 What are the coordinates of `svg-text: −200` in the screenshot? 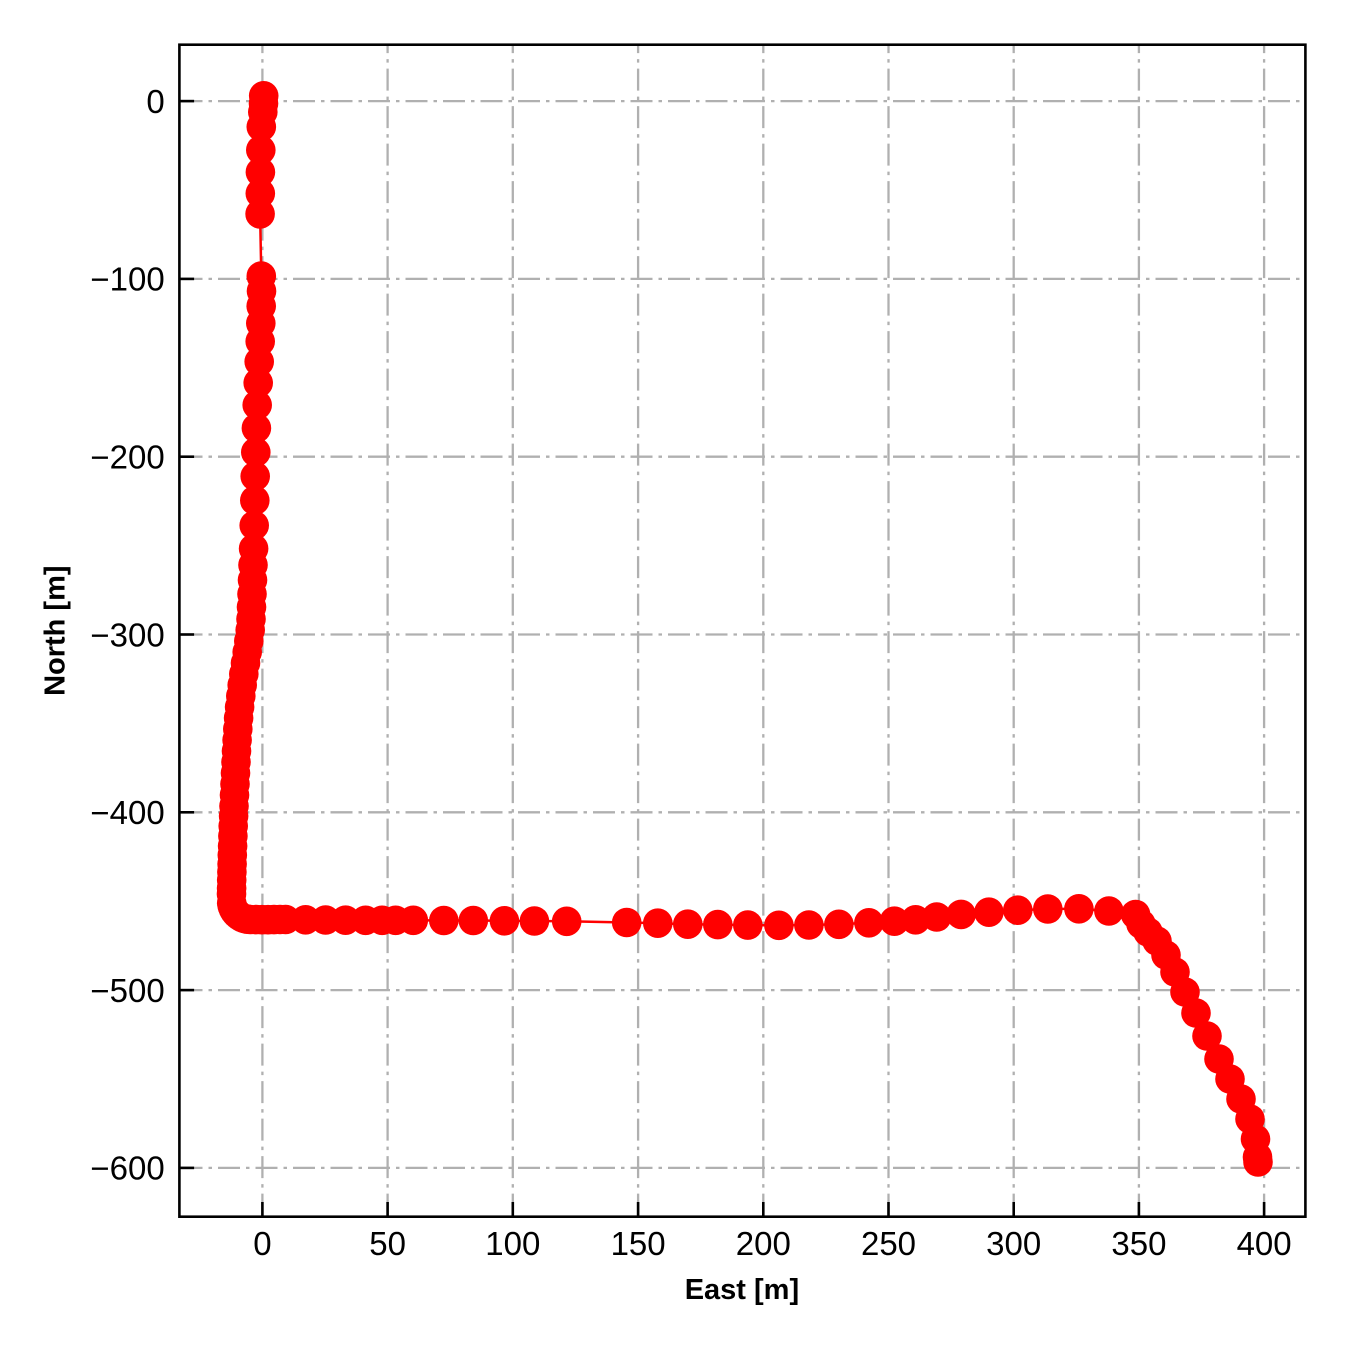 It's located at (127, 457).